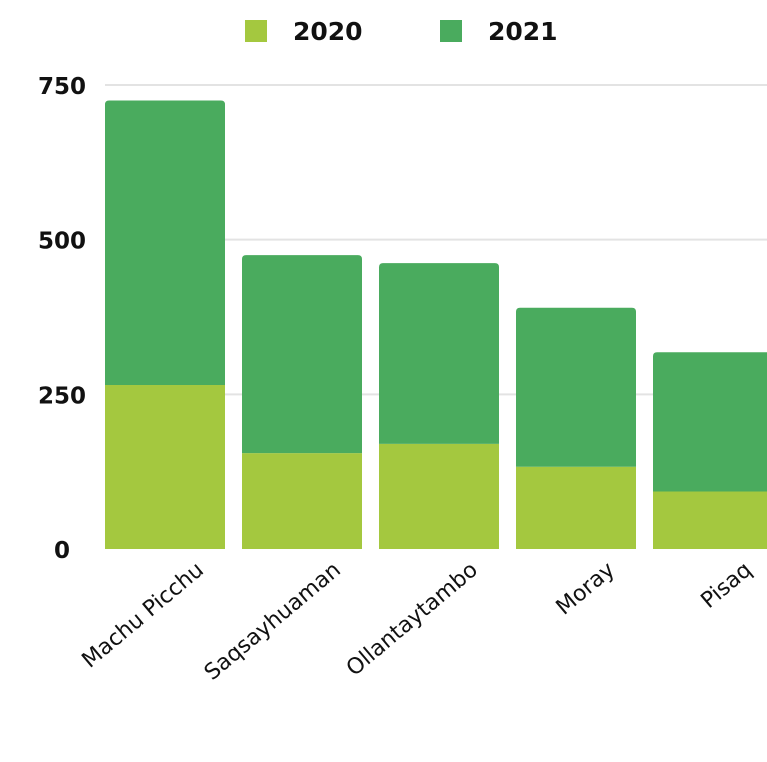  What do you see at coordinates (586, 588) in the screenshot?
I see `x-category-label: Moray` at bounding box center [586, 588].